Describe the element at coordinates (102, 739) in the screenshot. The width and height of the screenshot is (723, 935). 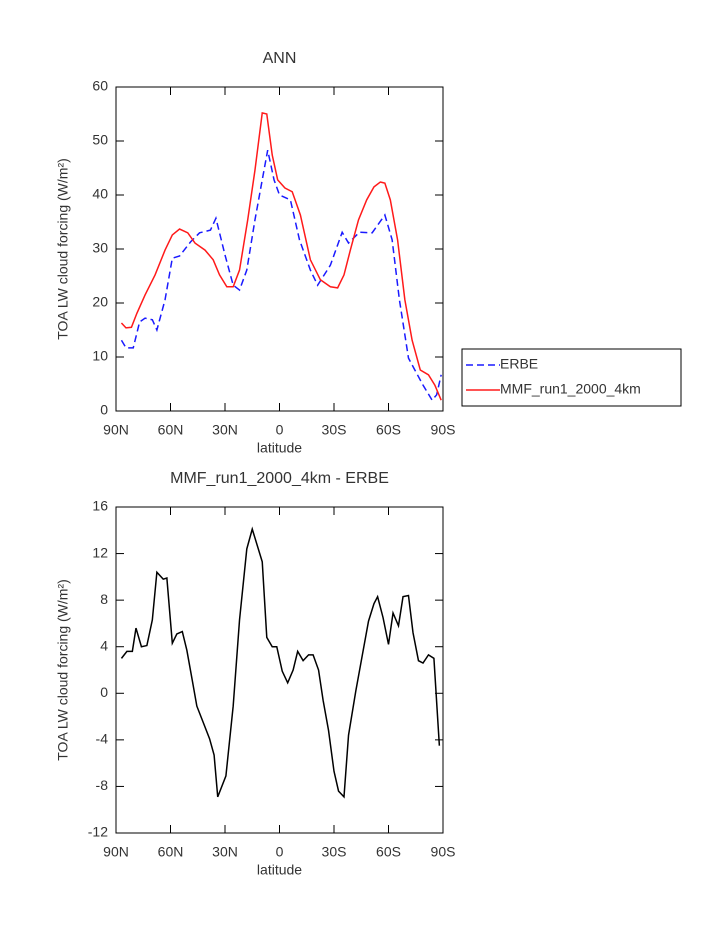
I see `y-tick-label: -4` at that location.